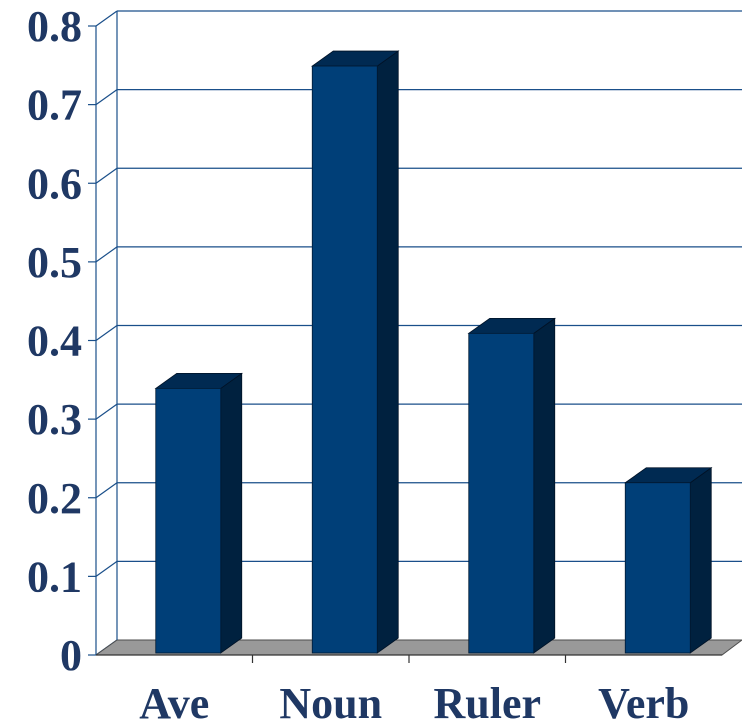 The width and height of the screenshot is (742, 722). I want to click on bar-ruler, so click(511, 485).